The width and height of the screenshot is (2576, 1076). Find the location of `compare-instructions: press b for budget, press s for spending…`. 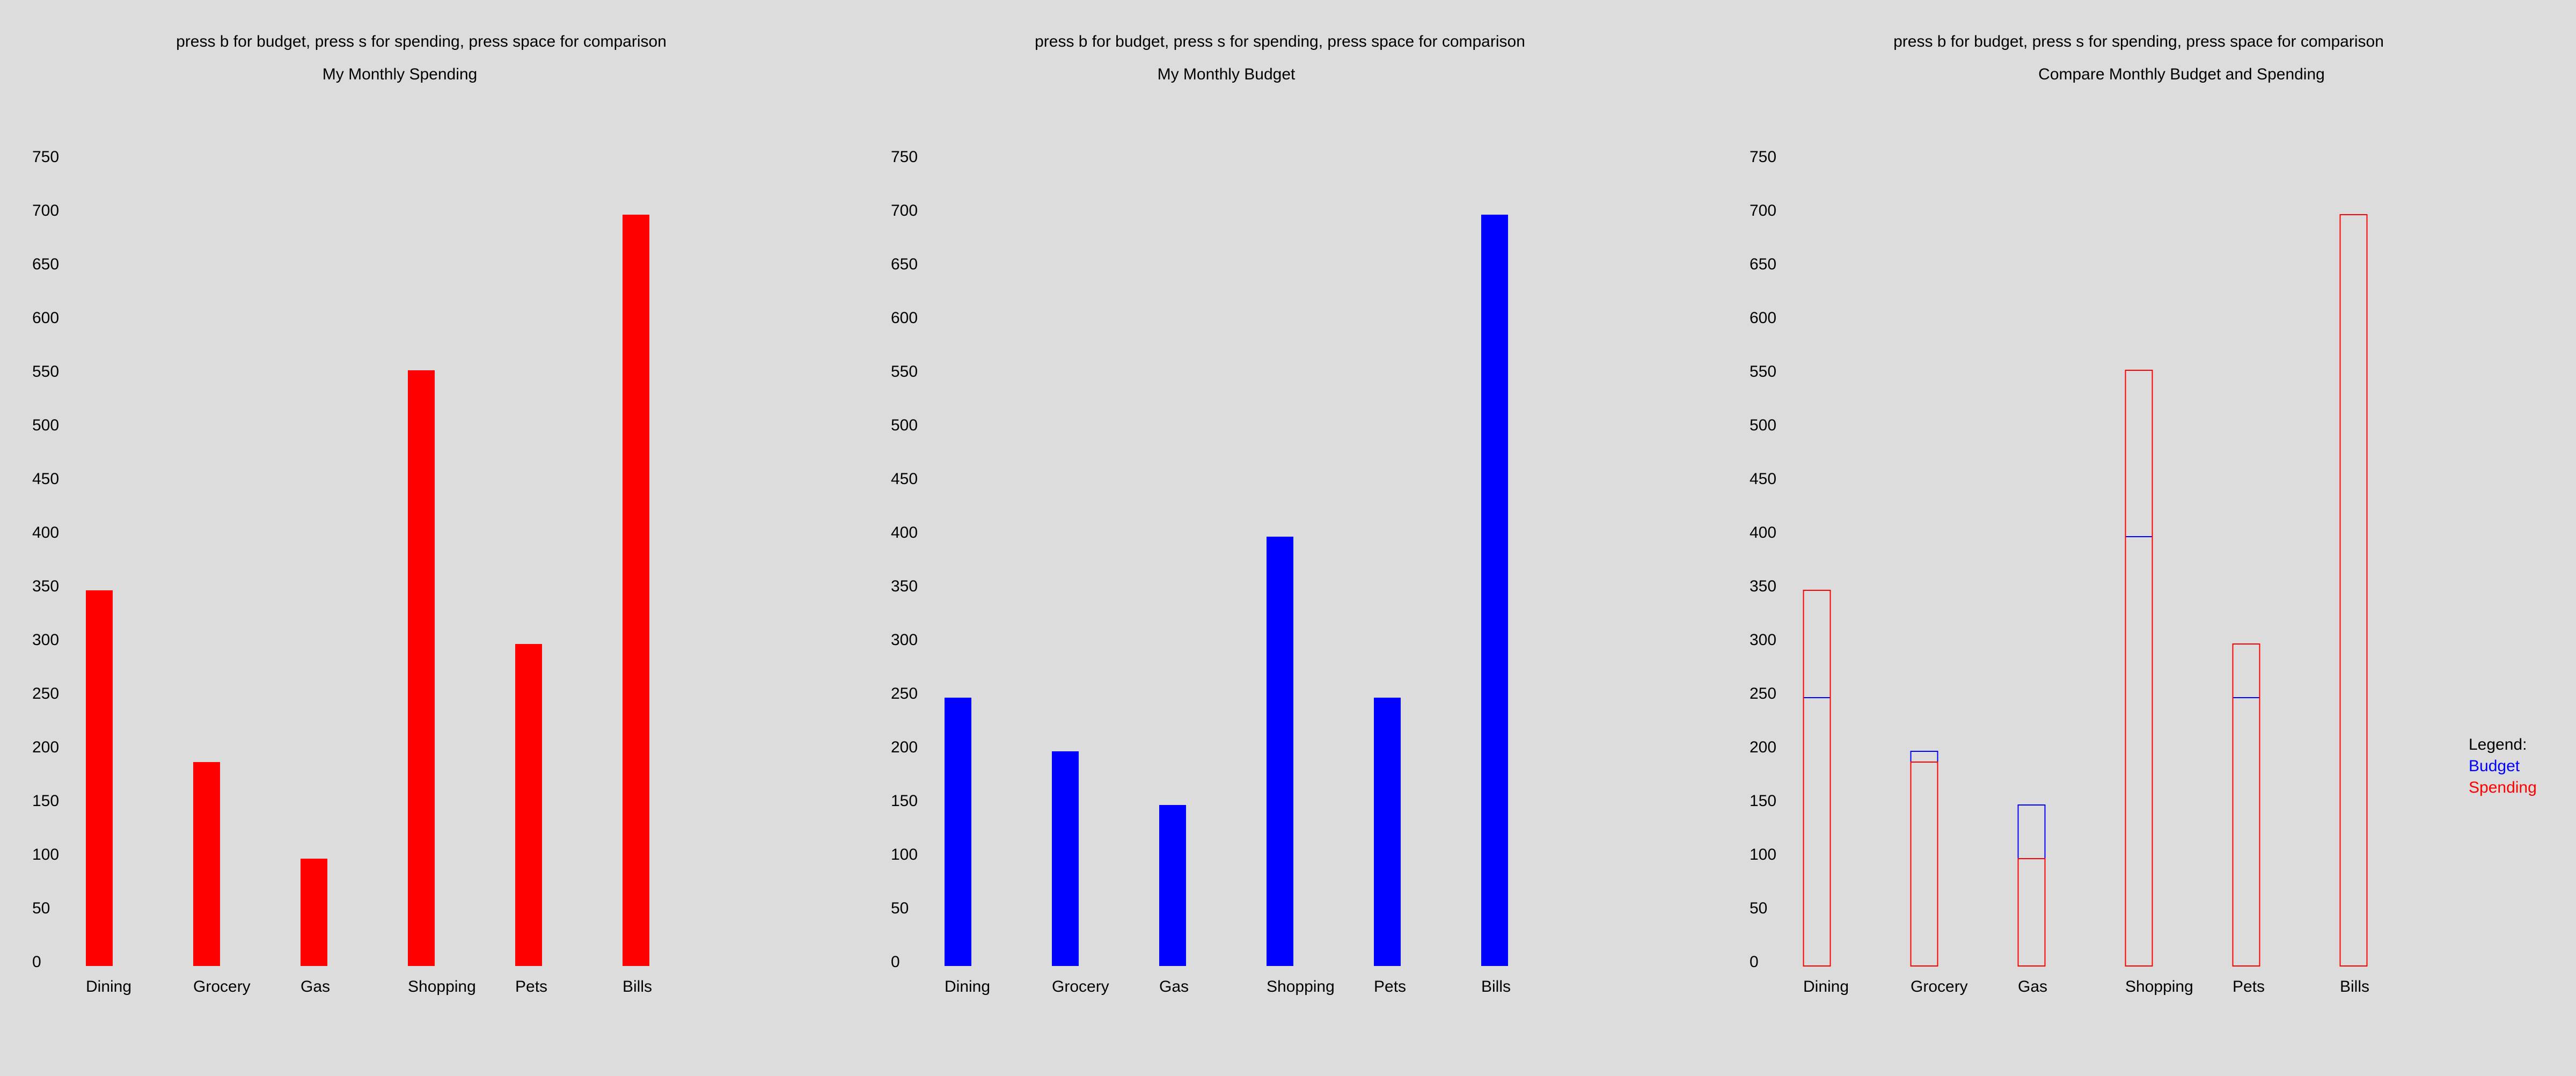

compare-instructions: press b for budget, press s for spending… is located at coordinates (2138, 41).